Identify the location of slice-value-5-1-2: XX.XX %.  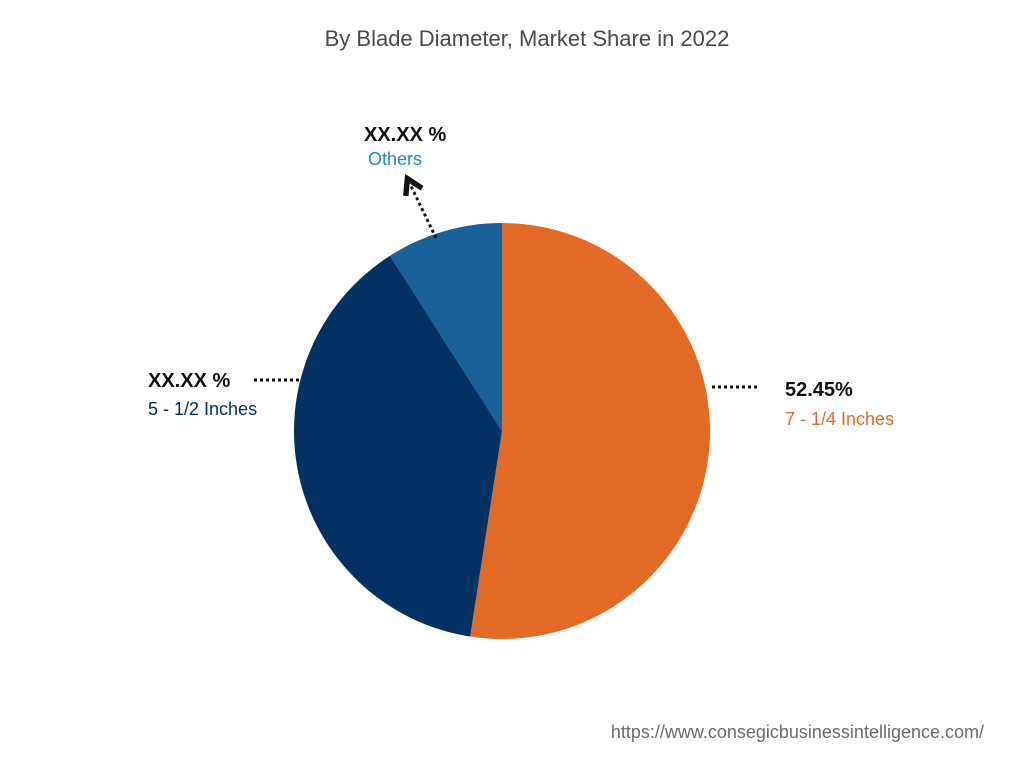
(189, 381).